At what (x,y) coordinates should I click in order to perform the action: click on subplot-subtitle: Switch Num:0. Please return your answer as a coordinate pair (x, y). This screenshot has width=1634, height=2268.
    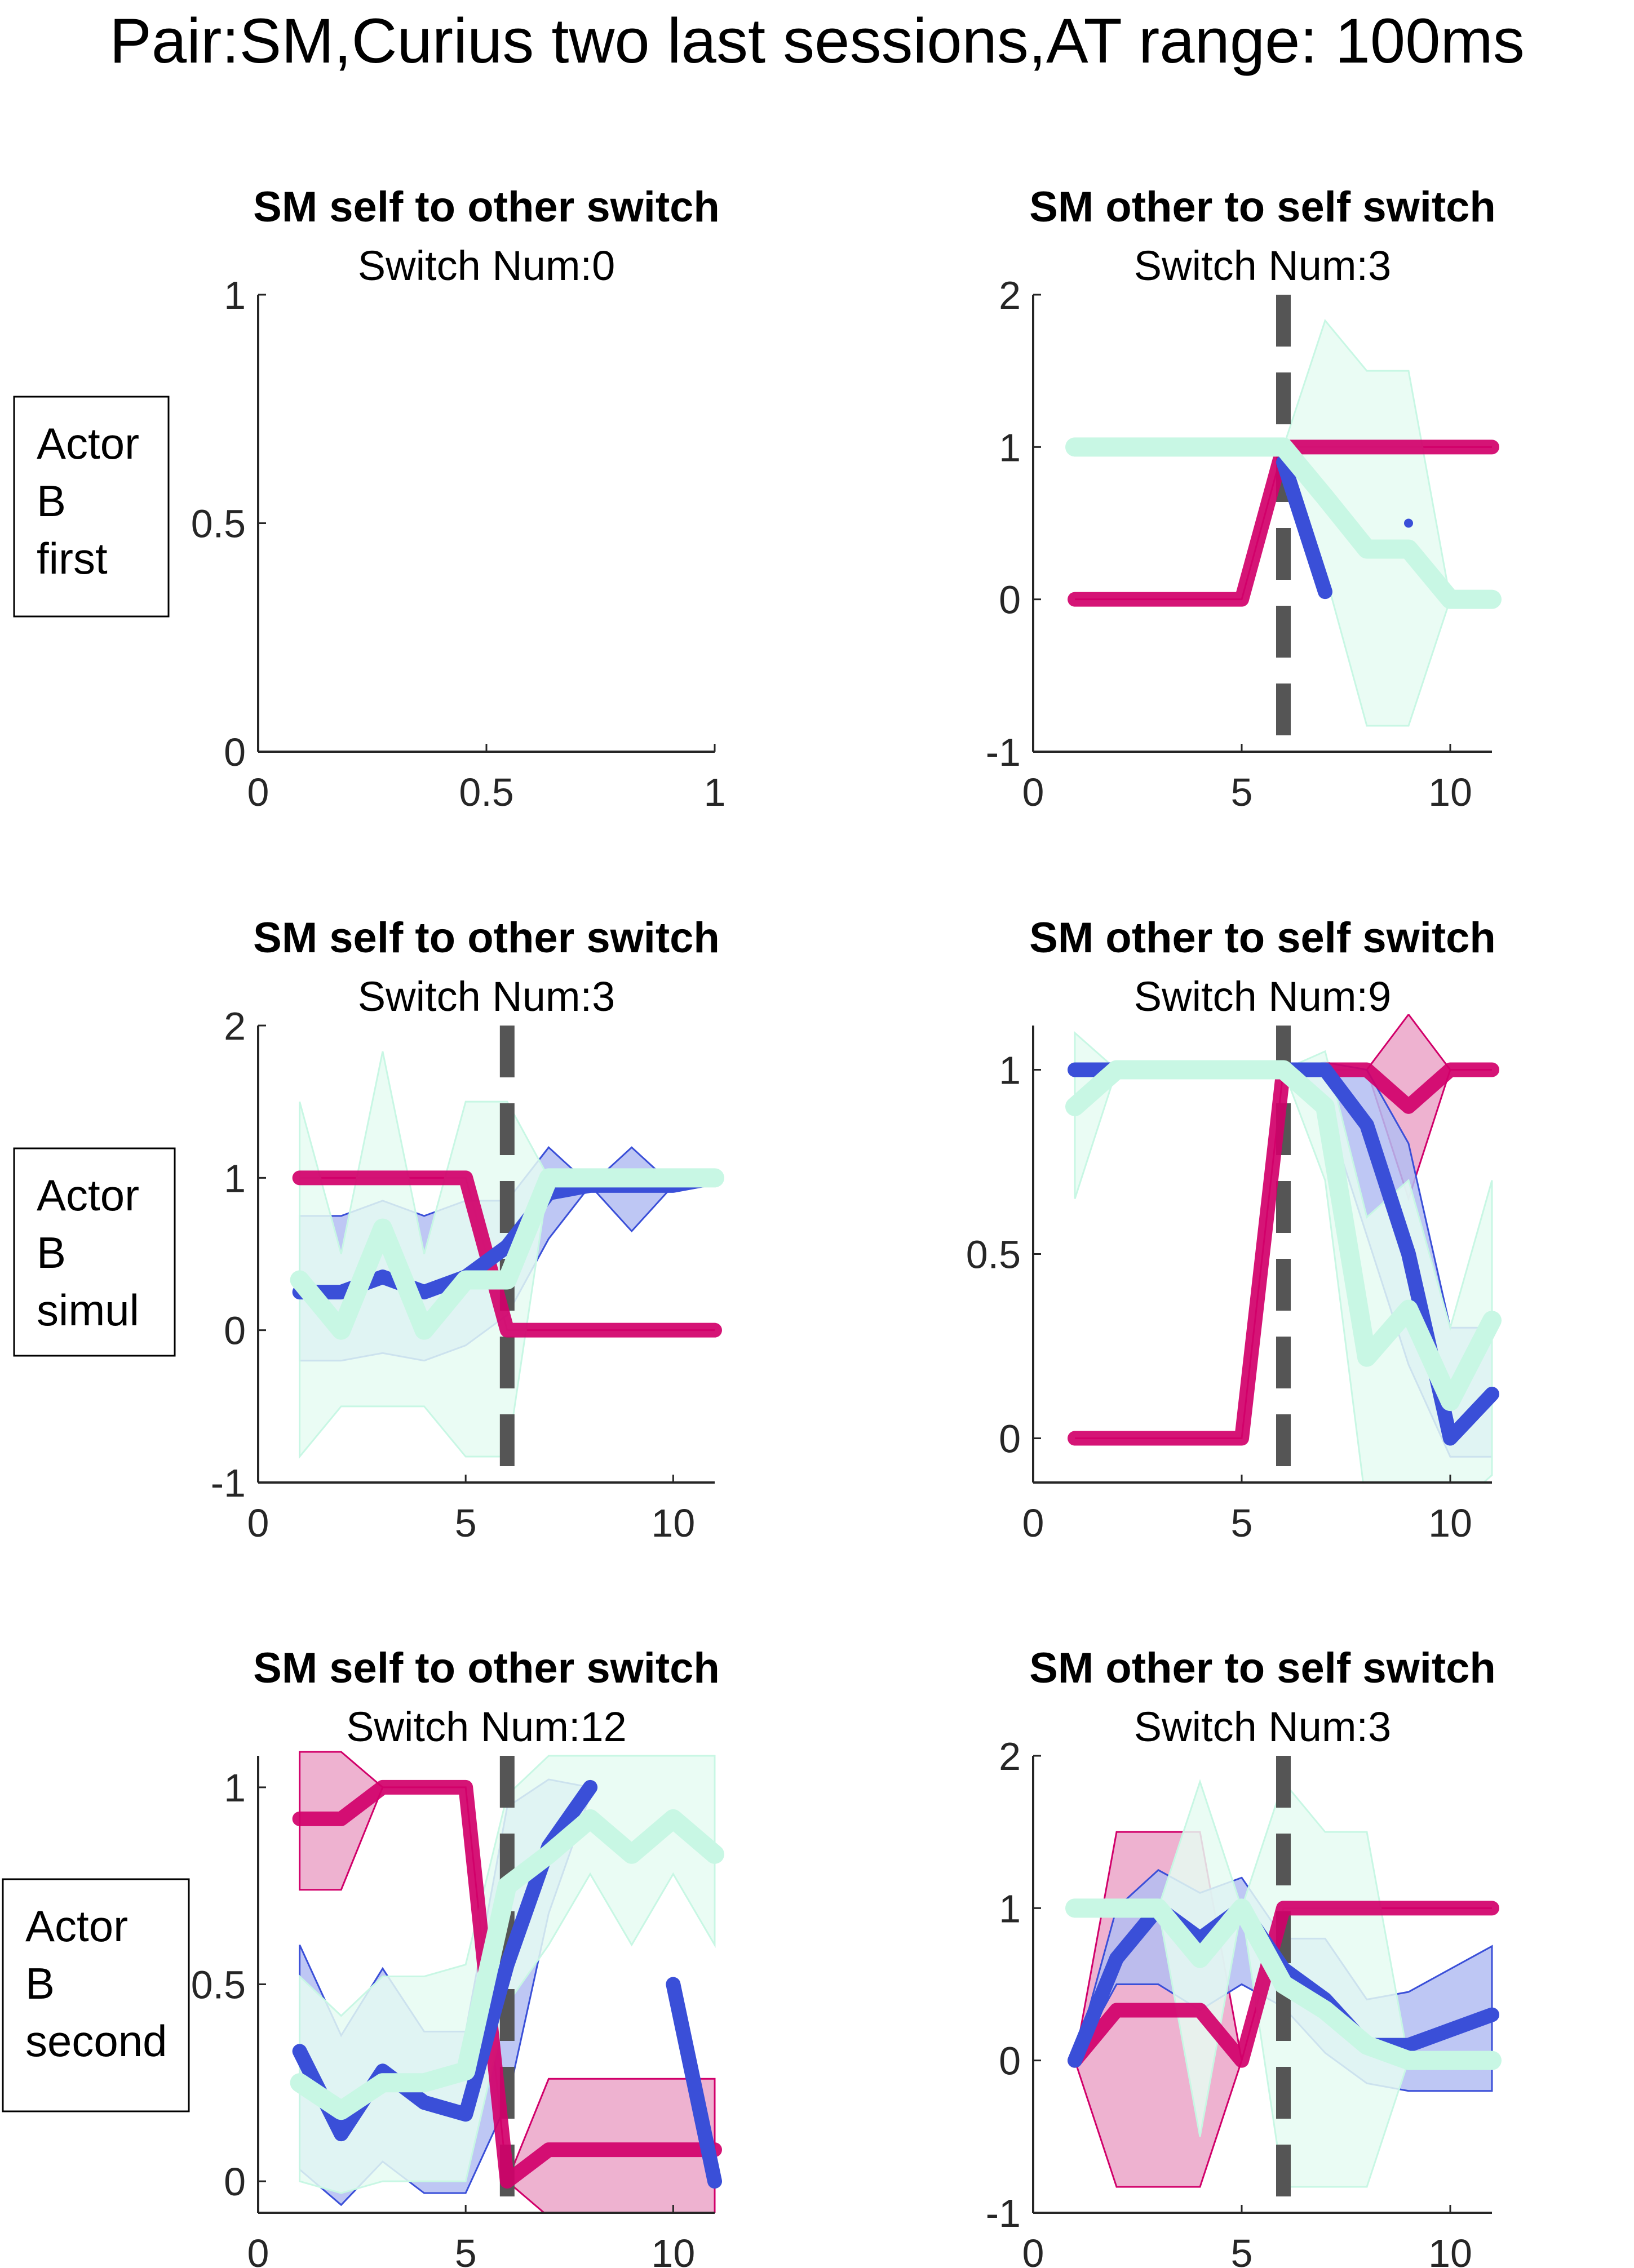
    Looking at the image, I should click on (486, 265).